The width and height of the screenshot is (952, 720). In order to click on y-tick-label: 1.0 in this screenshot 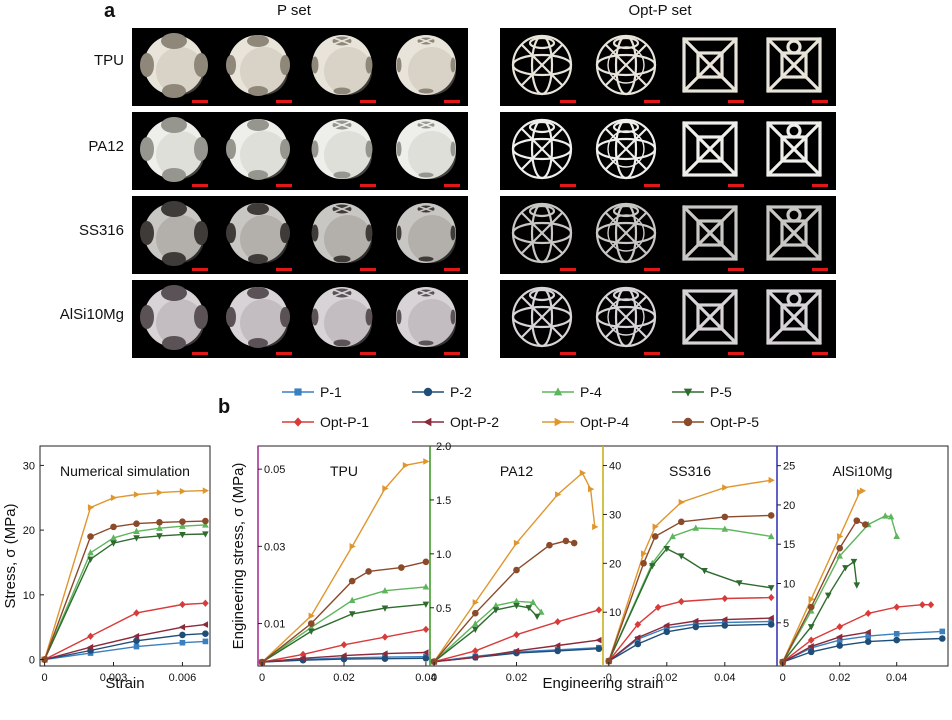, I will do `click(443, 555)`.